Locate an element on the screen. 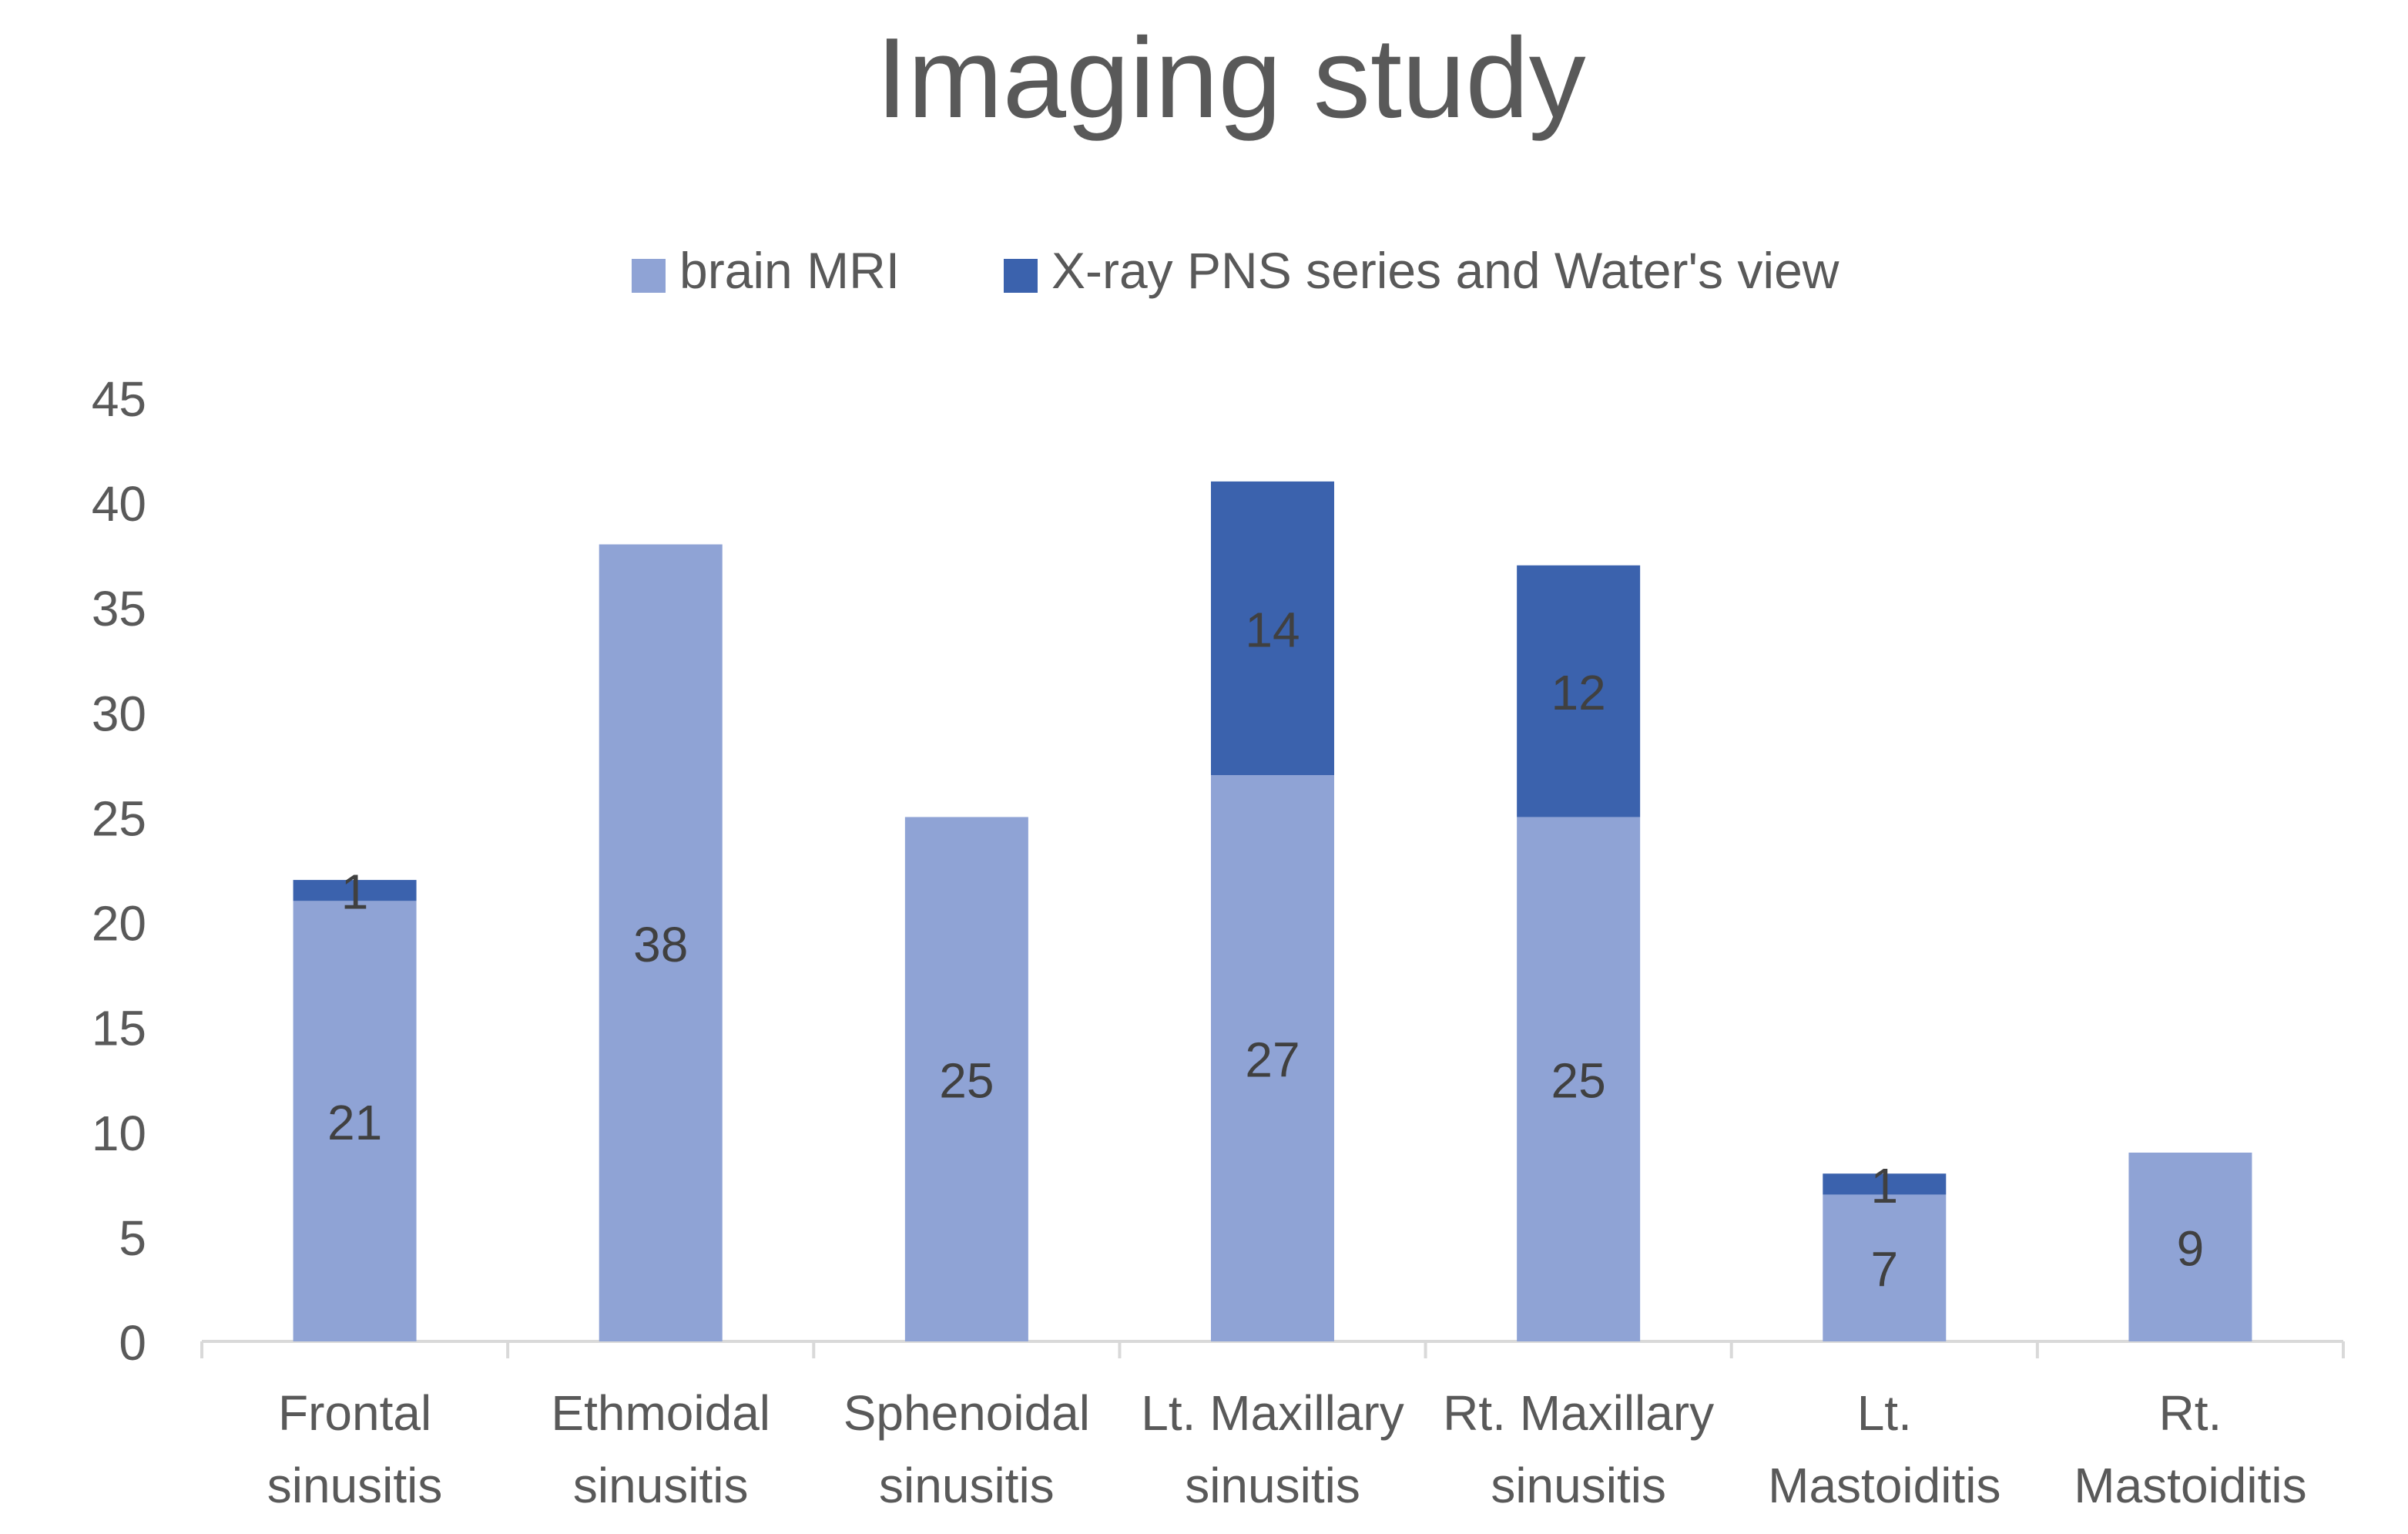 This screenshot has height=1534, width=2408. y-tick-label: 35 is located at coordinates (119, 608).